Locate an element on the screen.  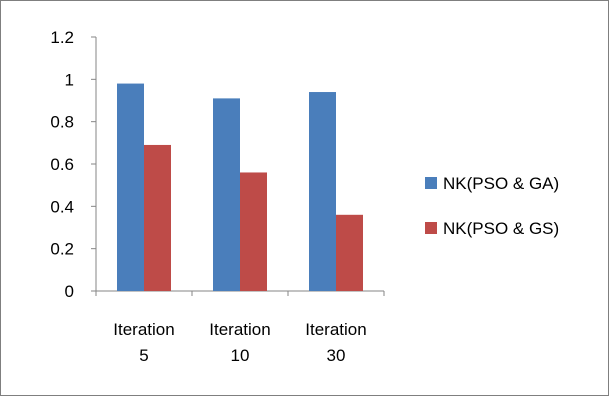
y-tick-label: 0.8 is located at coordinates (62, 122).